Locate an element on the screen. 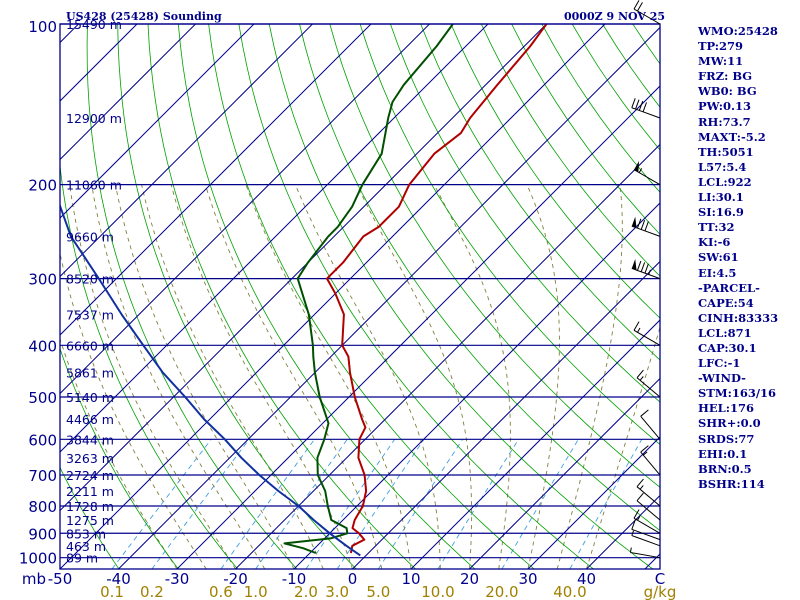 The width and height of the screenshot is (800, 600). height-label: 5140 m is located at coordinates (90, 397).